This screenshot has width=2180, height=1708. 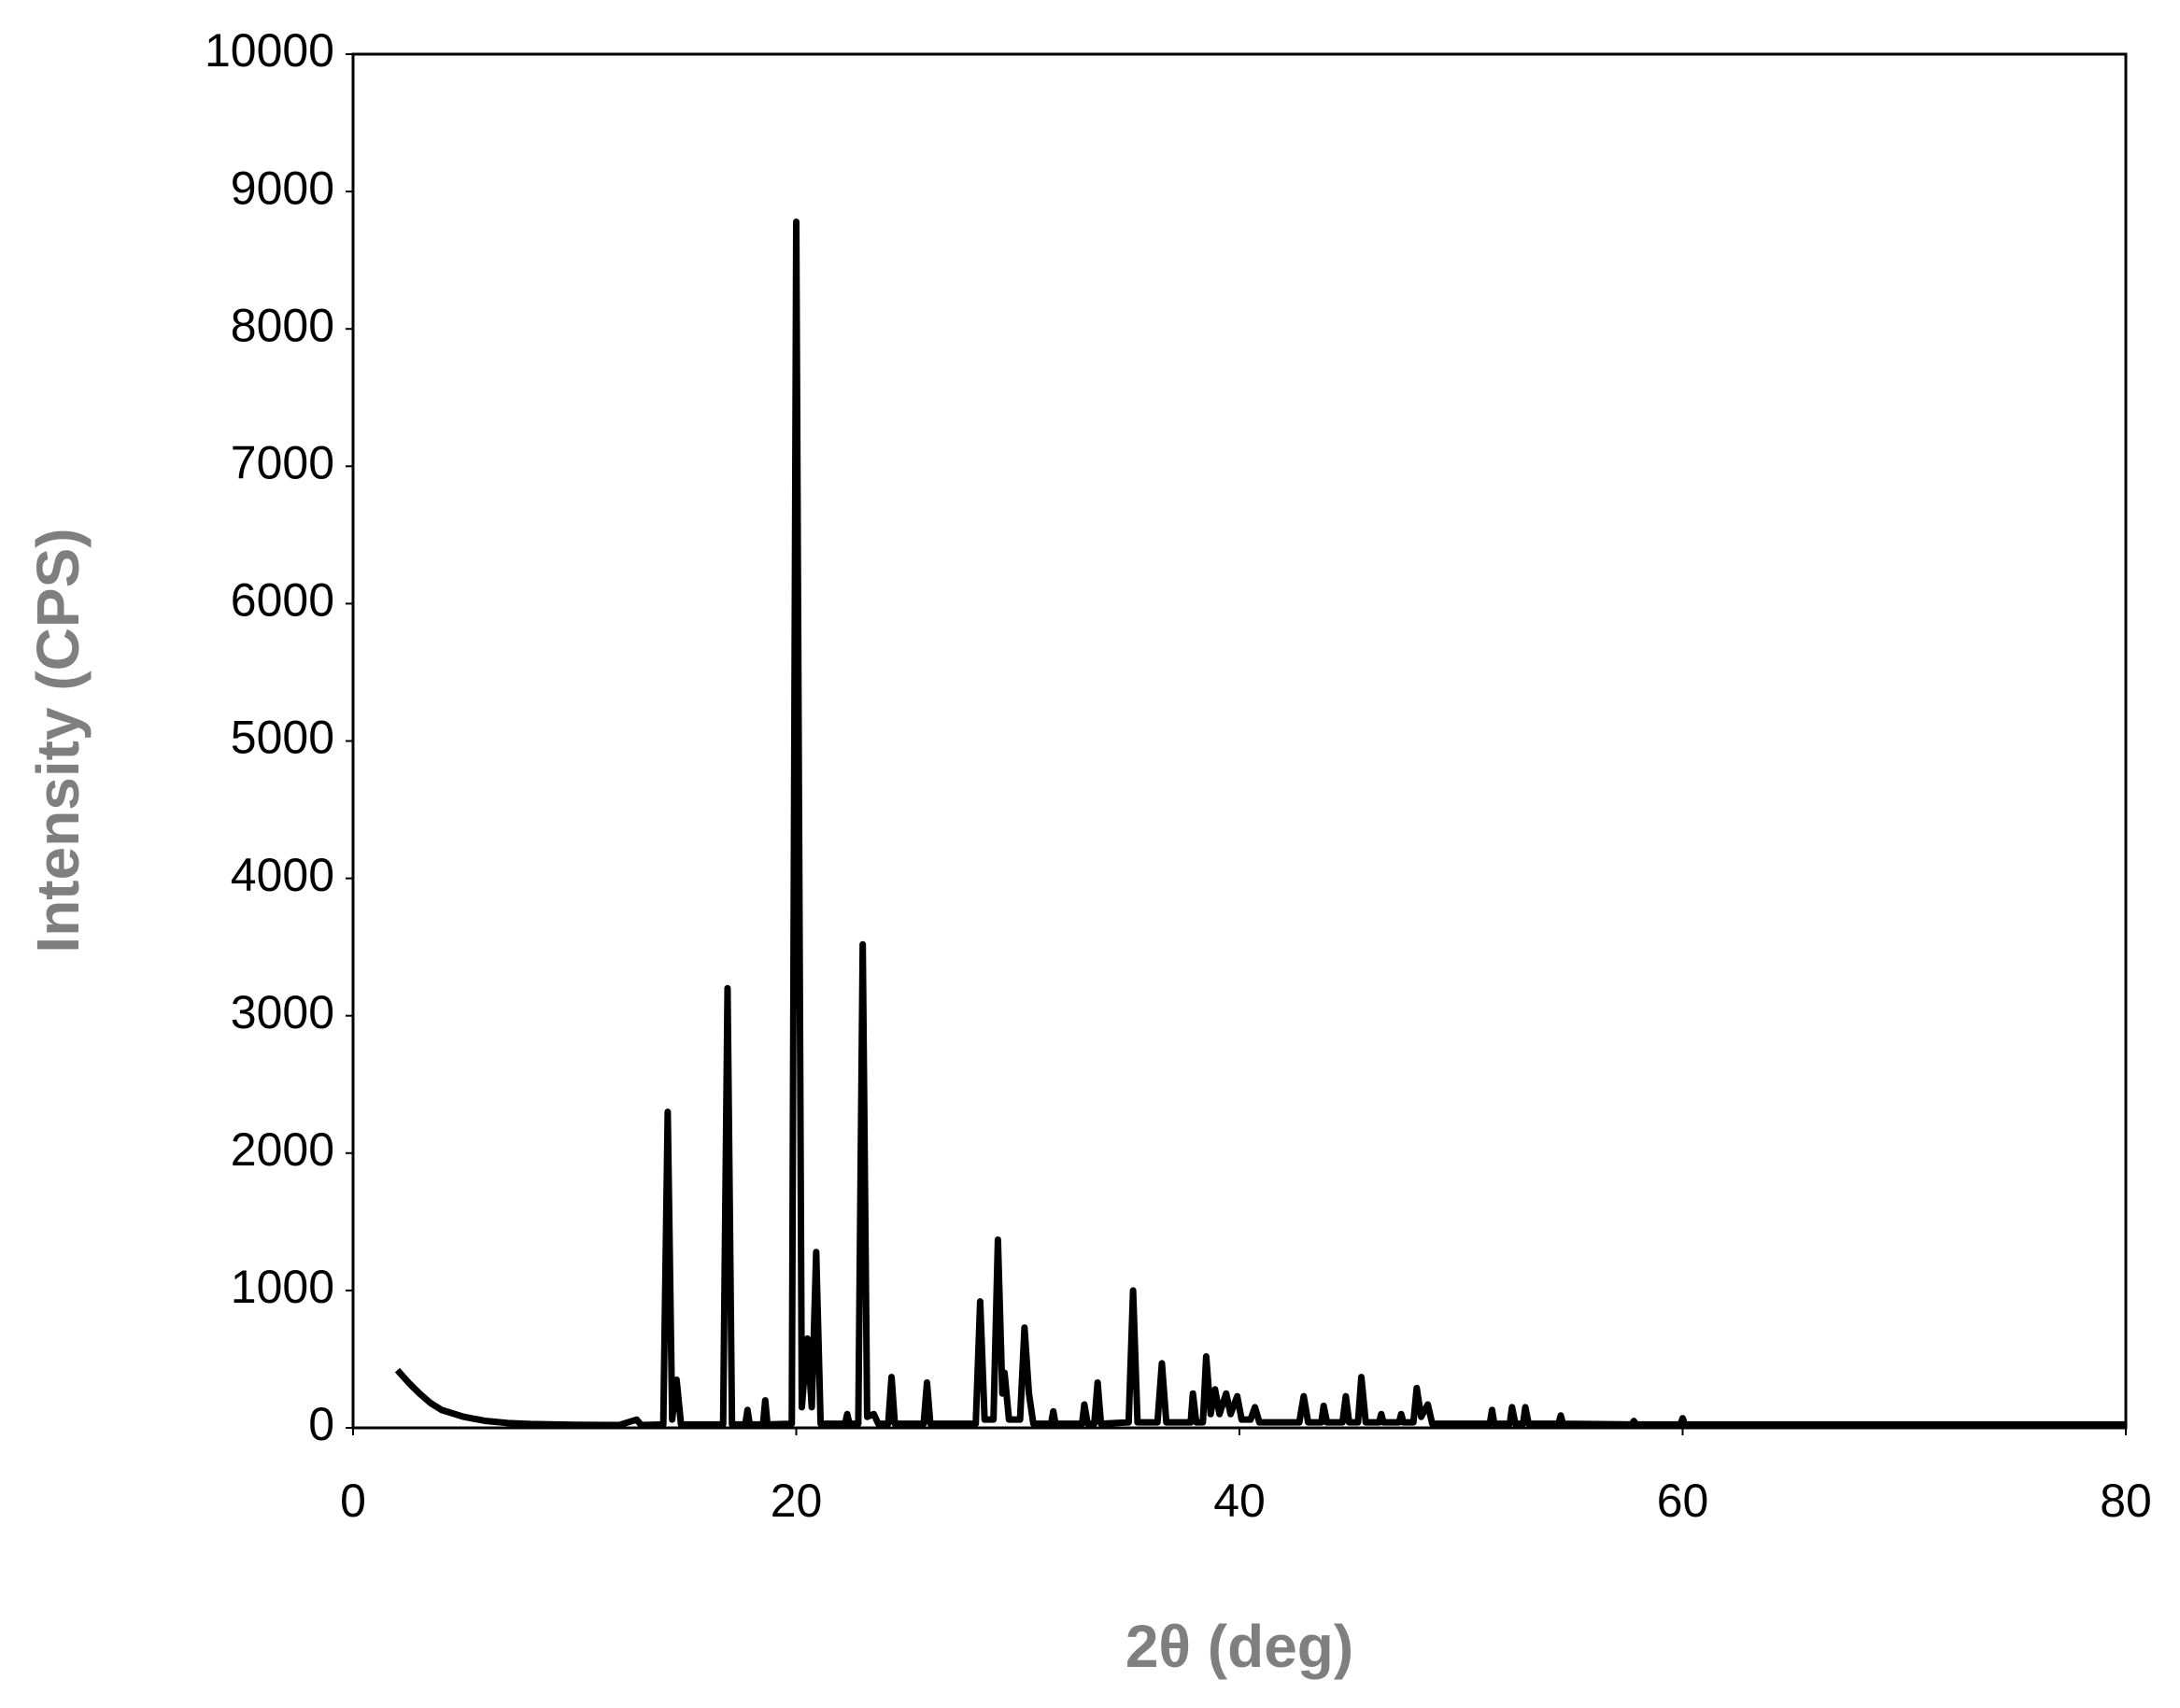 What do you see at coordinates (282, 1149) in the screenshot?
I see `y-tick-label: 2000` at bounding box center [282, 1149].